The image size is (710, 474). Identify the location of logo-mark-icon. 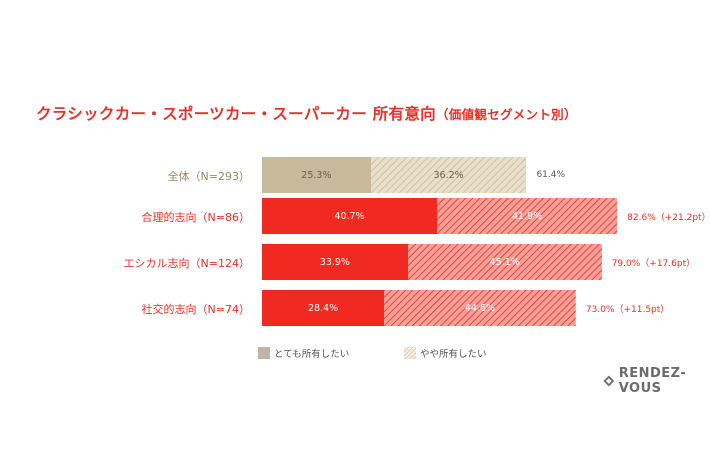
(609, 381).